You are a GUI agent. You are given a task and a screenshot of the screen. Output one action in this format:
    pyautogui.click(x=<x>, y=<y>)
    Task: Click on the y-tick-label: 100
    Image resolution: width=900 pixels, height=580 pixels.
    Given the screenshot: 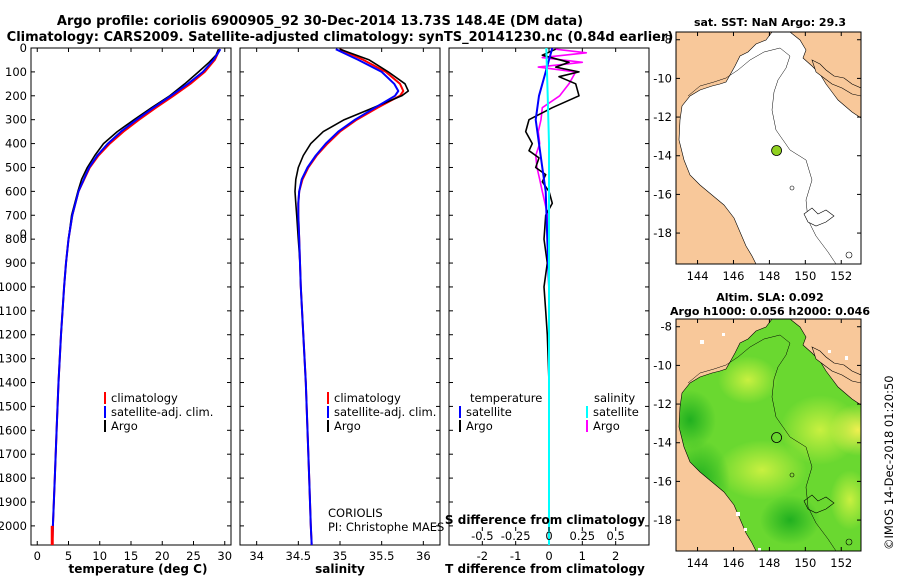 What is the action you would take?
    pyautogui.click(x=16, y=72)
    